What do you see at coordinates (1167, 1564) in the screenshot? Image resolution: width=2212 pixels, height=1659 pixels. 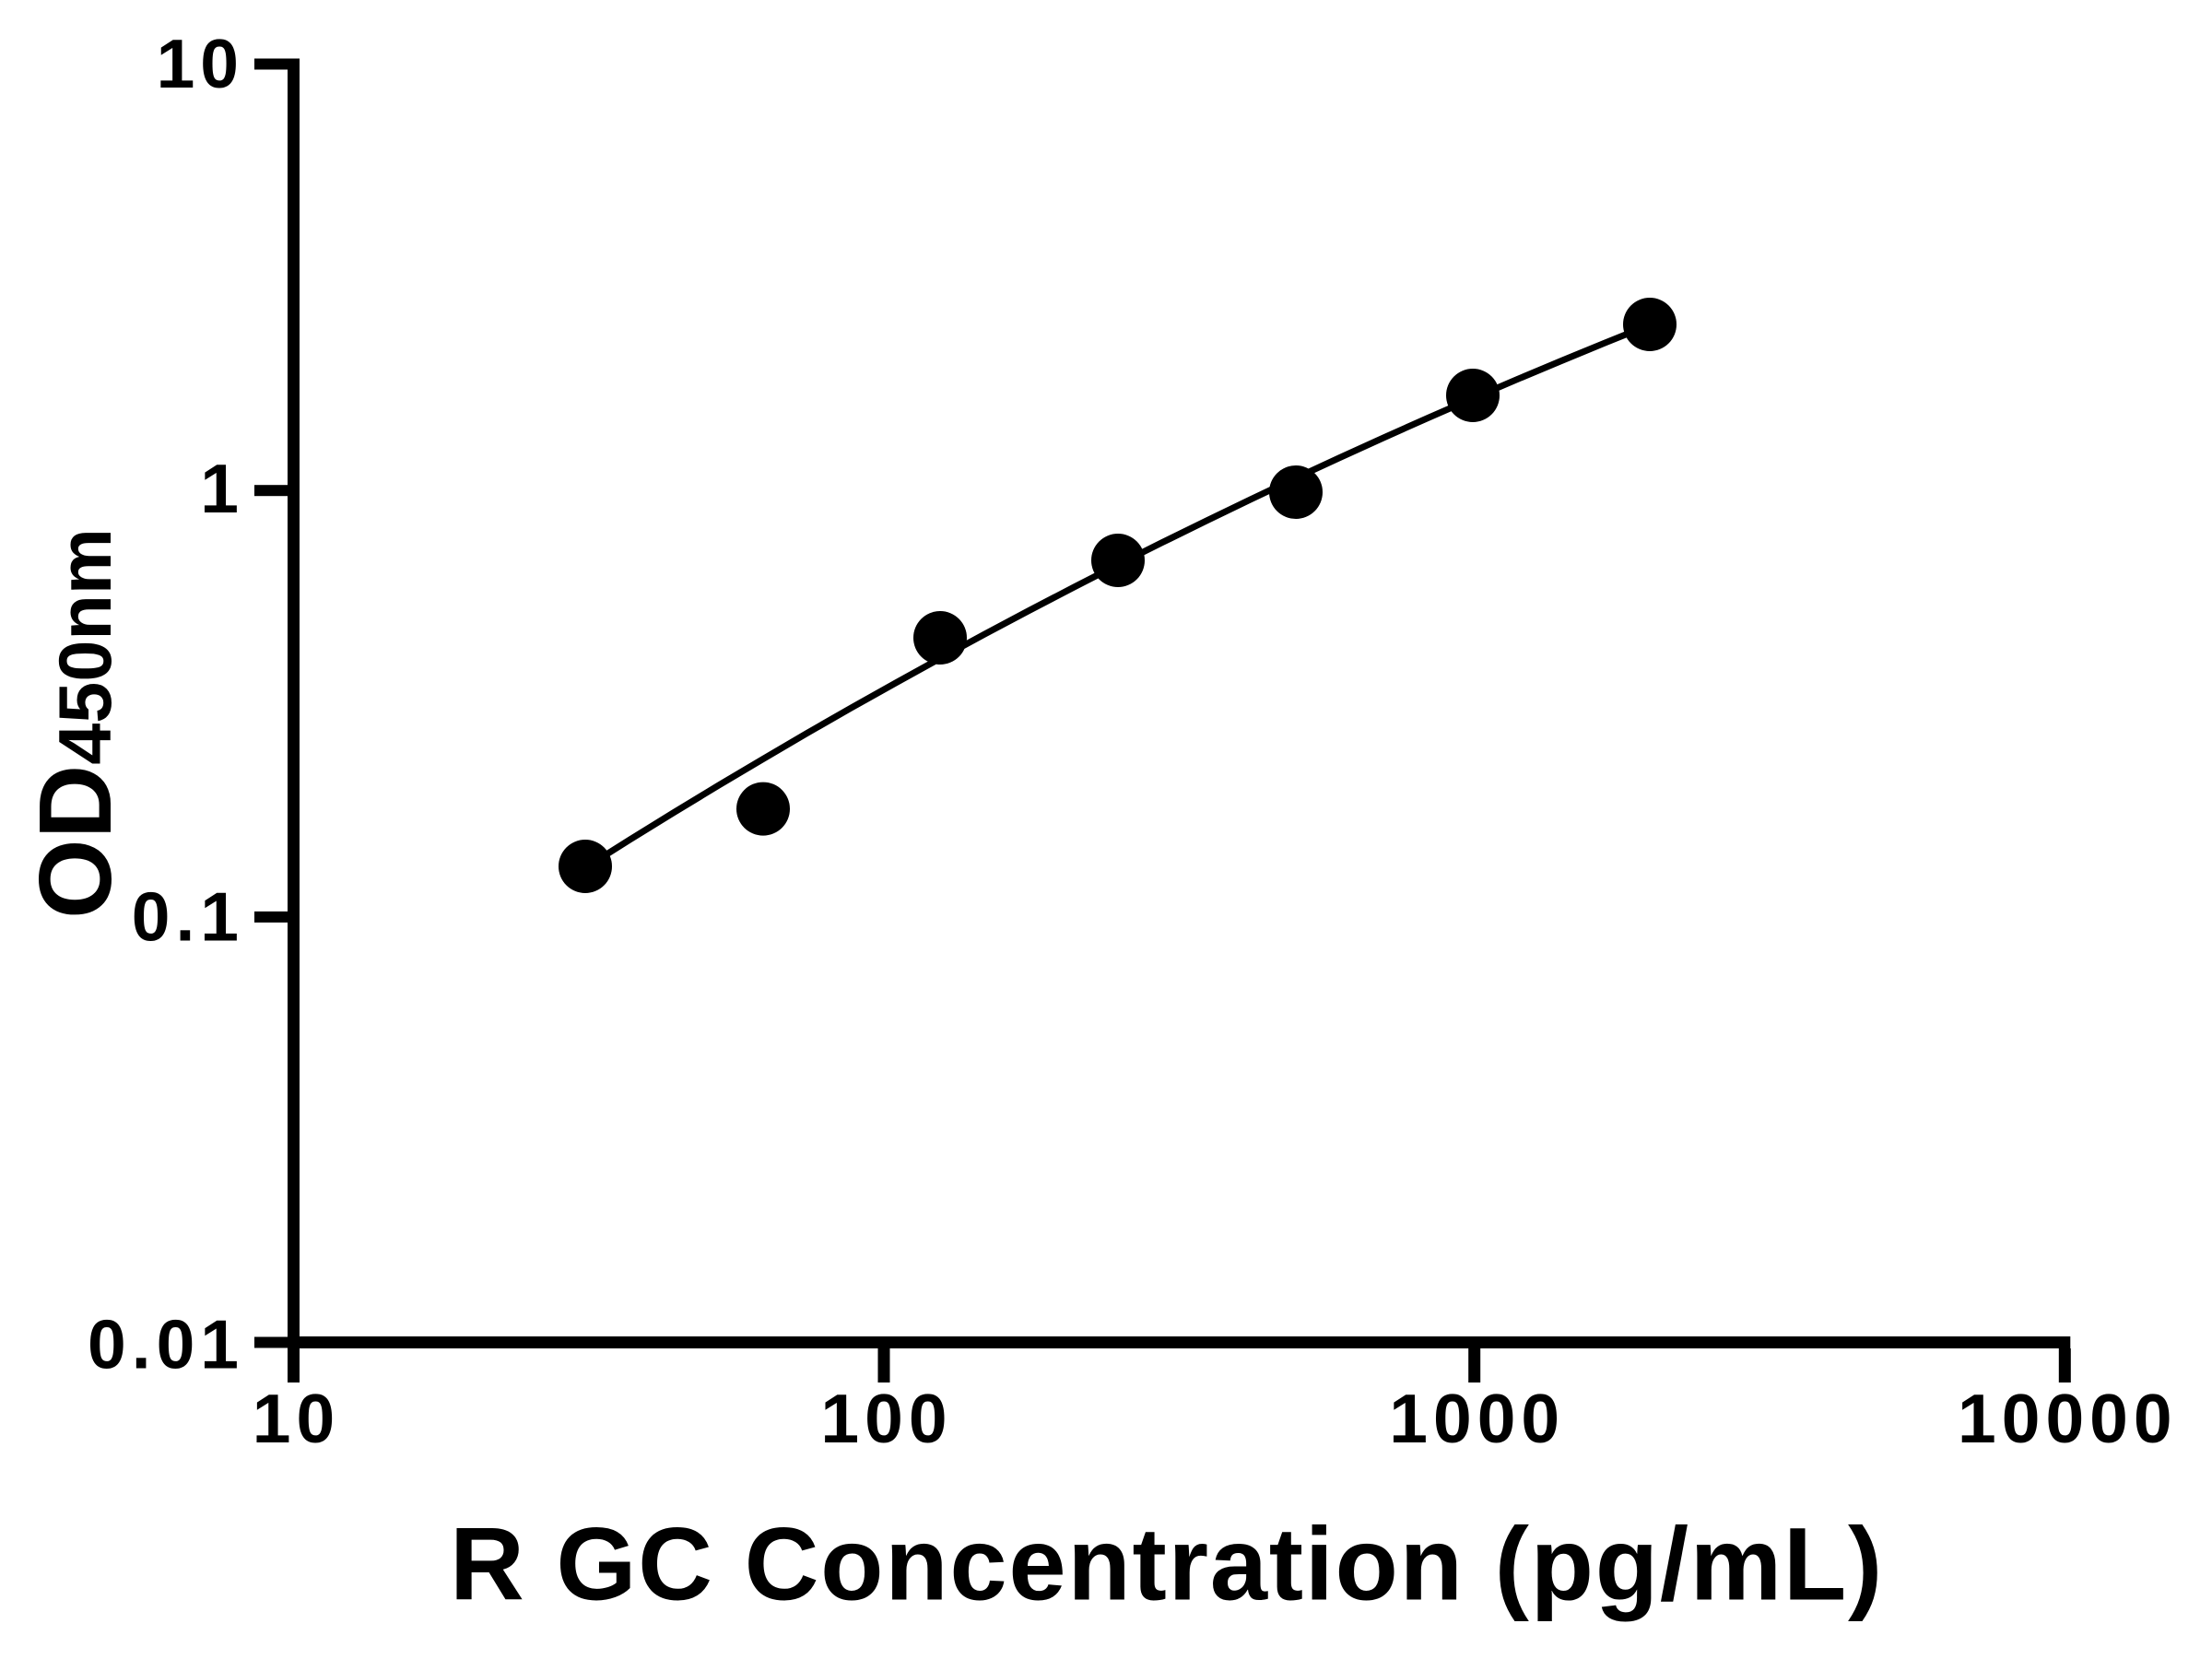 I see `svg-text: R GC Concentration (pg/mL)` at bounding box center [1167, 1564].